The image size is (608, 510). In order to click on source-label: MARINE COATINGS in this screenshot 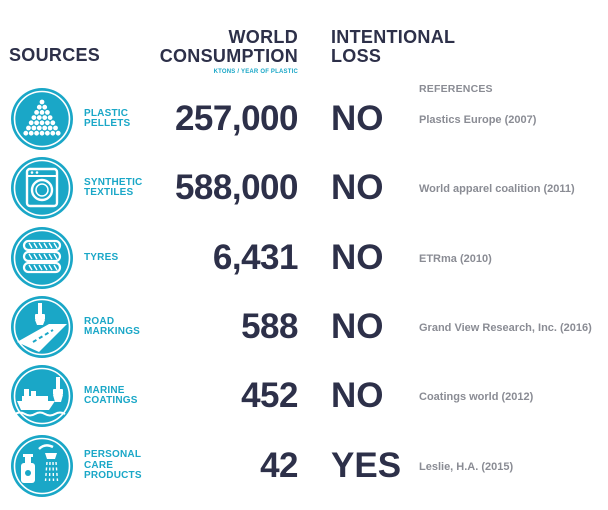, I will do `click(111, 395)`.